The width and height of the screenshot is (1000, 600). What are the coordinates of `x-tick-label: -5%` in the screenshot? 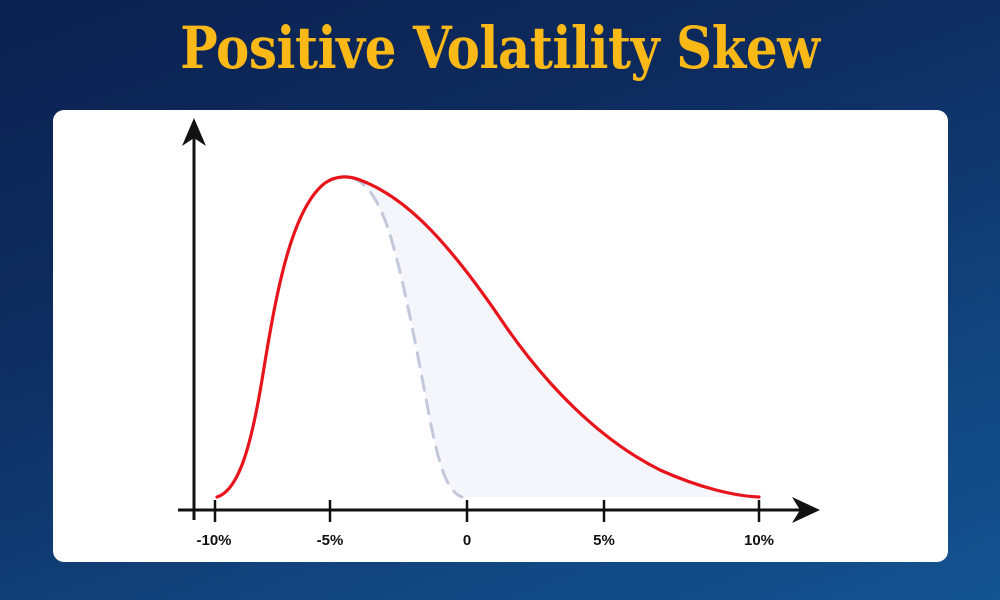 It's located at (330, 540).